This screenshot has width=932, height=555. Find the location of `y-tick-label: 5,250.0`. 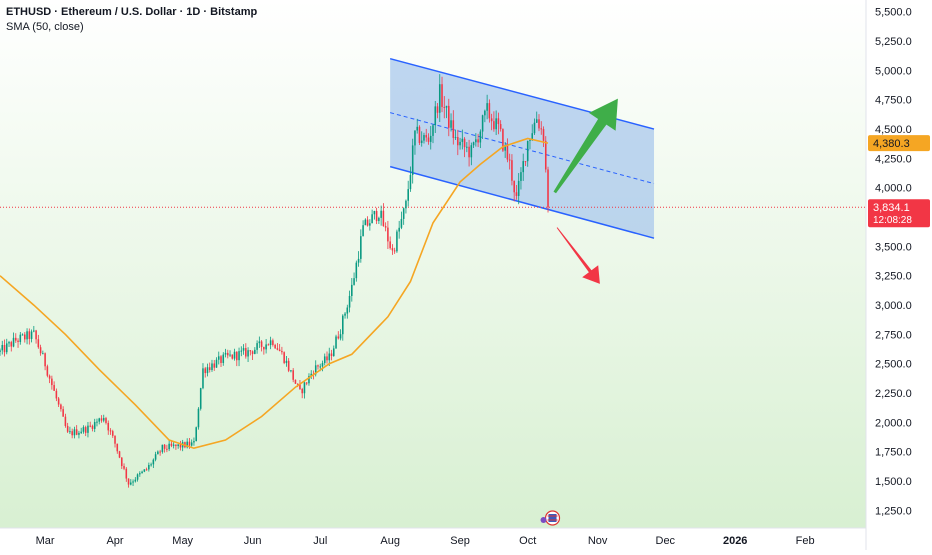

y-tick-label: 5,250.0 is located at coordinates (893, 42).